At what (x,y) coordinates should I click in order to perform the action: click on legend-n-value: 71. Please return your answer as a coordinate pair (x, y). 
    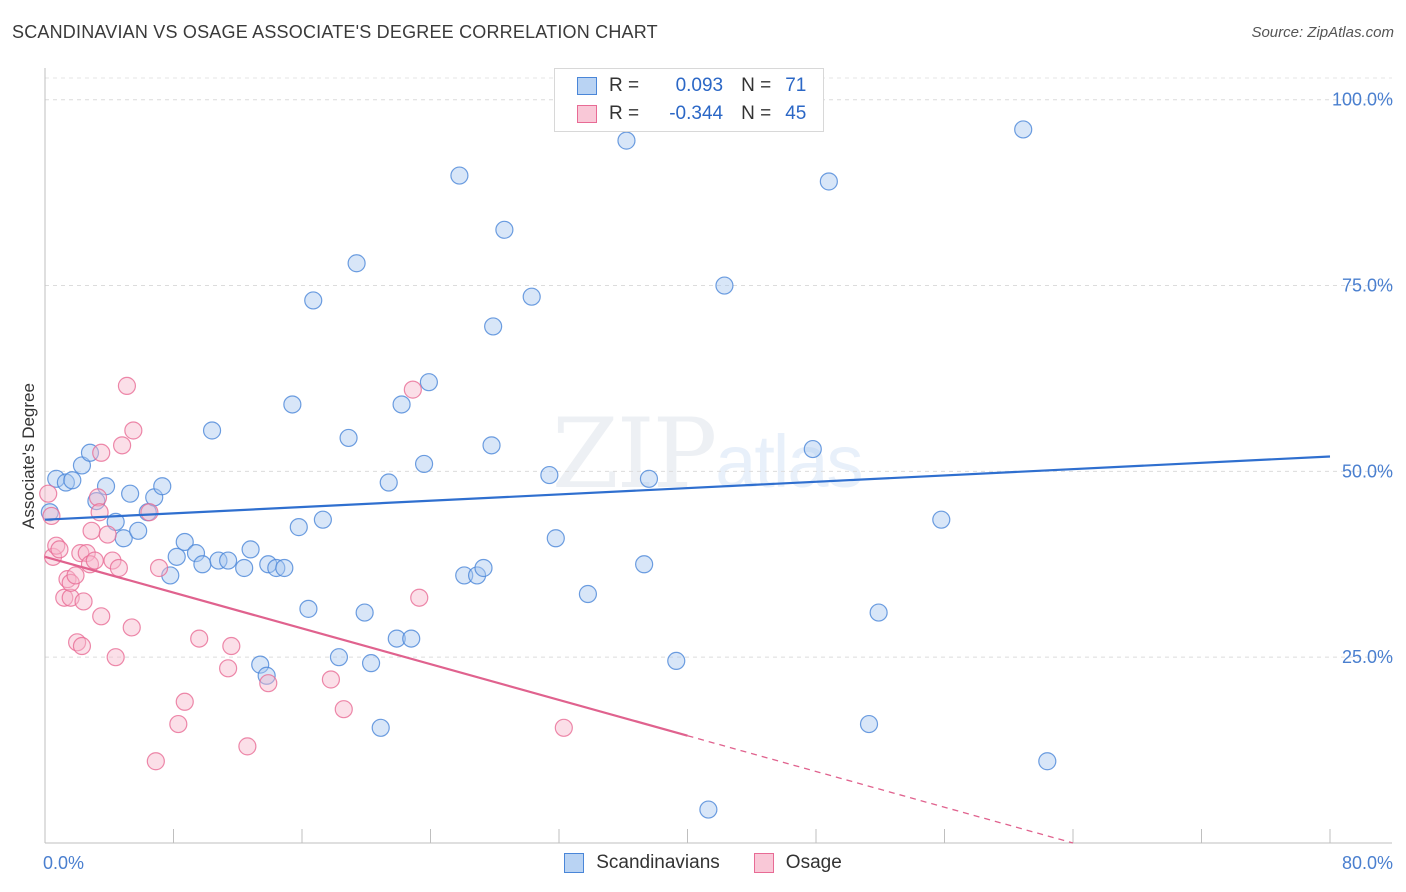
    Looking at the image, I should click on (796, 85).